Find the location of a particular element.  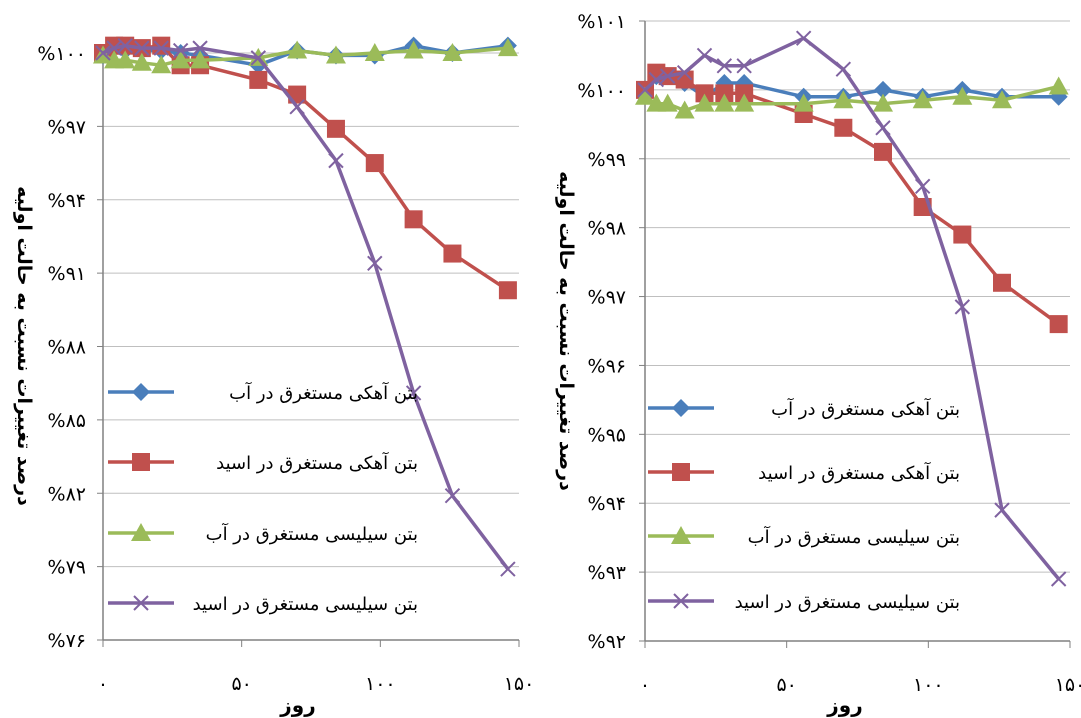

series-lime-acid is located at coordinates (305, 168).